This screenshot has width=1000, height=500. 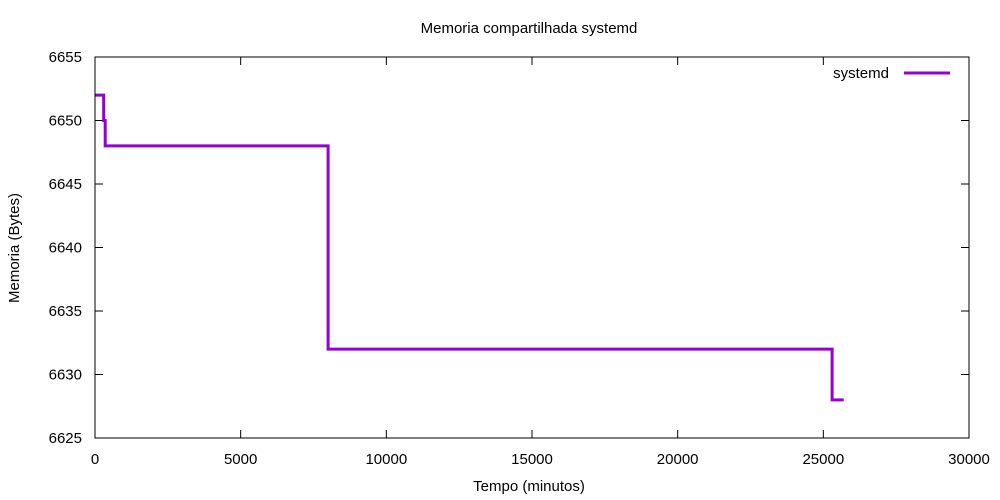 What do you see at coordinates (65, 311) in the screenshot?
I see `y-tick-label-2: 6635` at bounding box center [65, 311].